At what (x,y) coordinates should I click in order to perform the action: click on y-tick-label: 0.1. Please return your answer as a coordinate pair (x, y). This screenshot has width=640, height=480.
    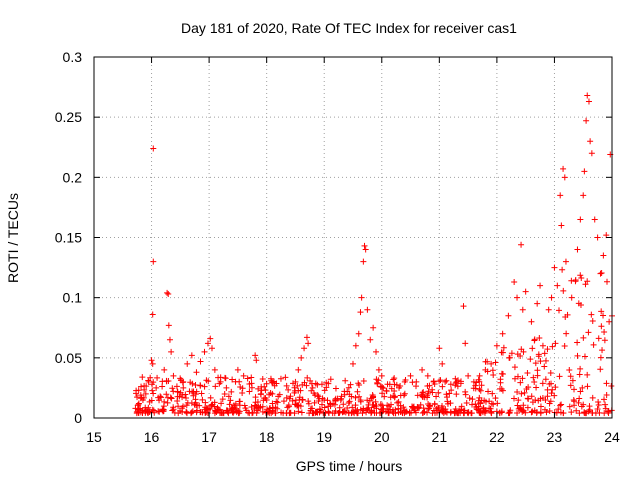
    Looking at the image, I should click on (73, 298).